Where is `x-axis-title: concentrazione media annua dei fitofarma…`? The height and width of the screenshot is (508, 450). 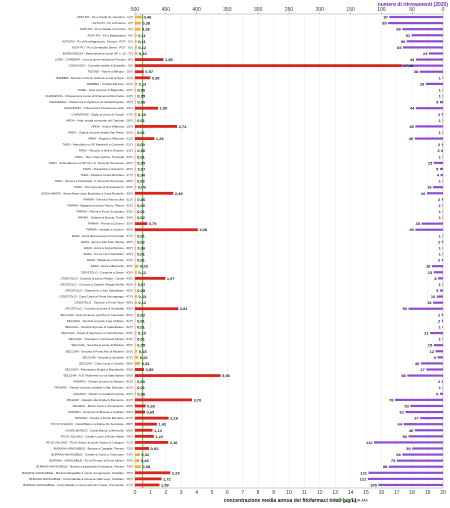 x-axis-title: concentrazione media annua dei fitofarma… is located at coordinates (290, 501).